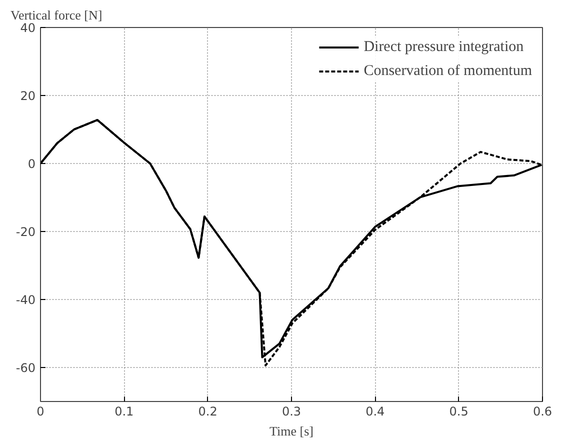  I want to click on x-tick-label: 0.6, so click(542, 411).